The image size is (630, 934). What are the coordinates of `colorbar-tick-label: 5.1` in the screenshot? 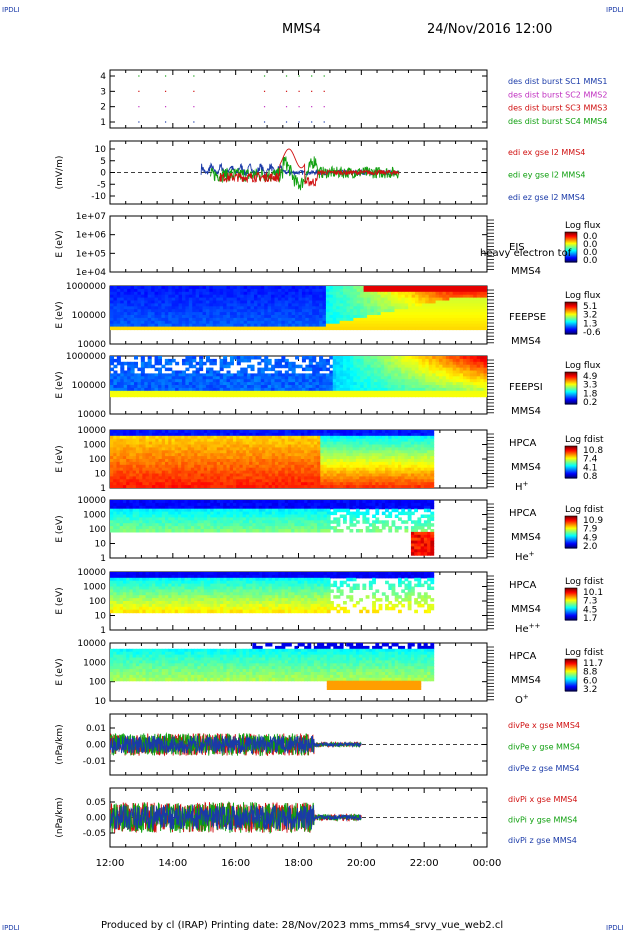 It's located at (590, 307).